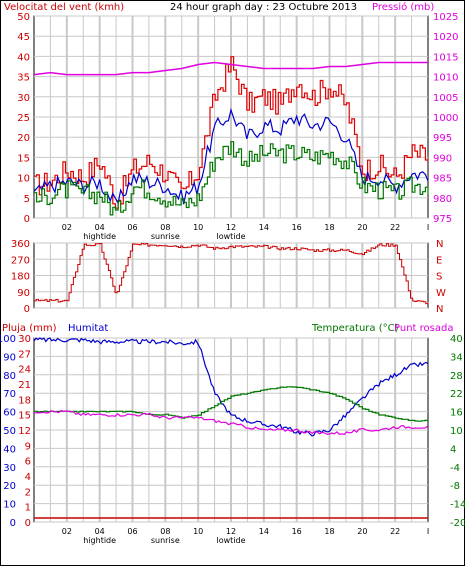  I want to click on temperature-y-tick-label: -14, so click(457, 505).